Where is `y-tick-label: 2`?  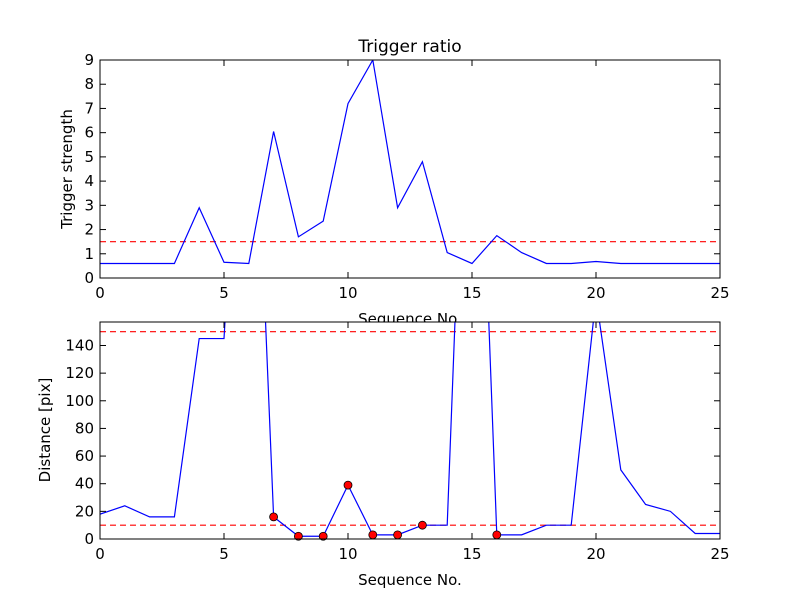 y-tick-label: 2 is located at coordinates (89, 230).